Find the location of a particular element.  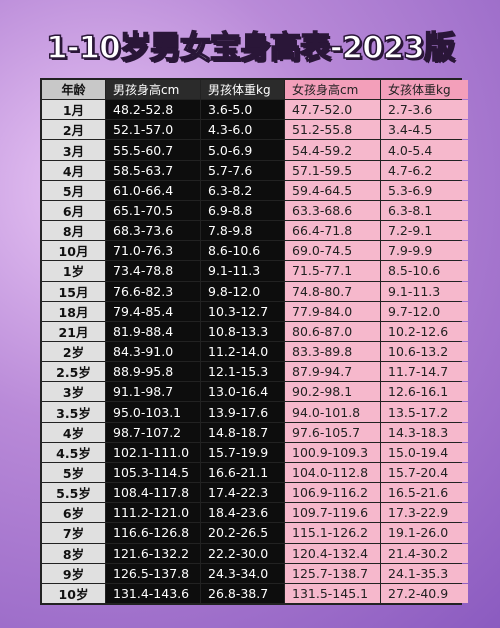

value-cell: 9.7-12.0 is located at coordinates (424, 311).